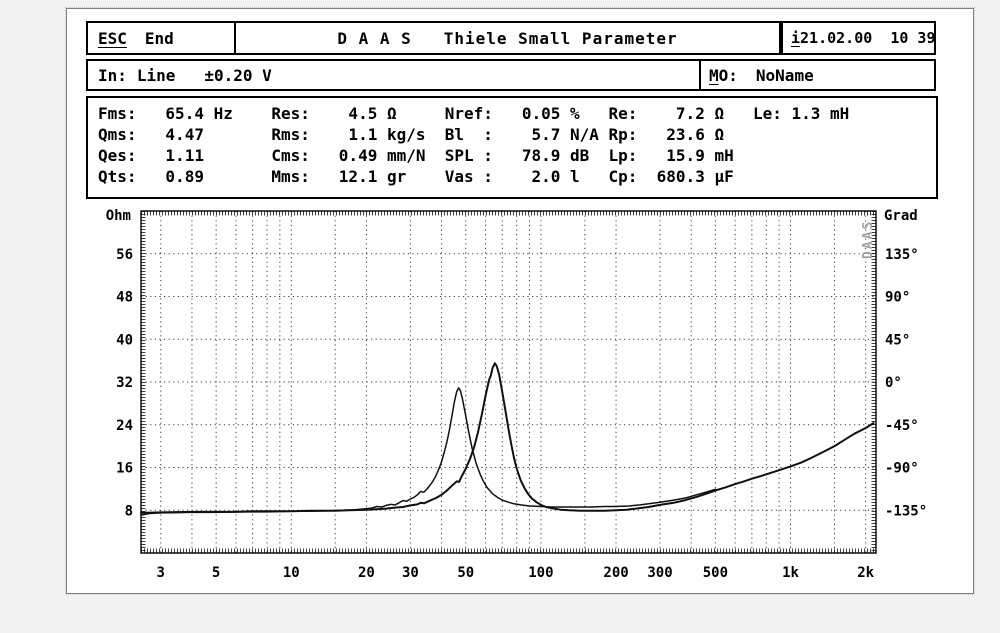 This screenshot has width=1000, height=633. What do you see at coordinates (290, 155) in the screenshot?
I see `param-label: Cms:` at bounding box center [290, 155].